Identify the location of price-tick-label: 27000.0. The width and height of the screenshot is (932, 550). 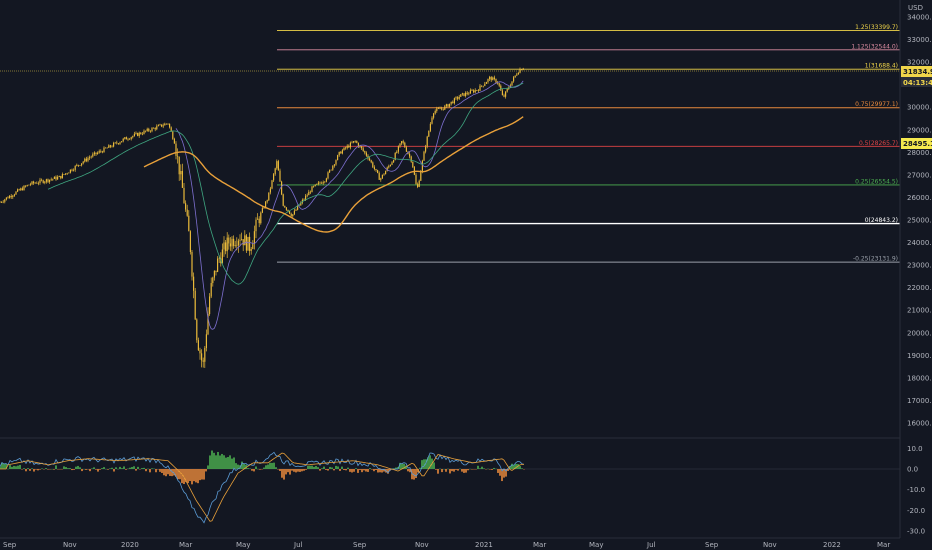
(919, 175).